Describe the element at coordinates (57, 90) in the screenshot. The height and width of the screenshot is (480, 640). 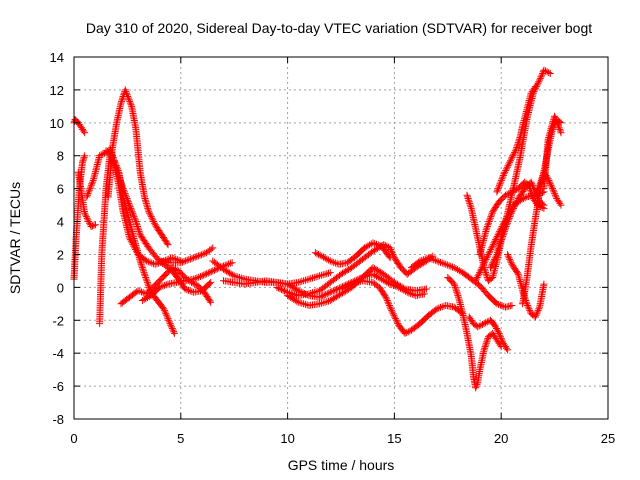
I see `y-tick-label: 12` at that location.